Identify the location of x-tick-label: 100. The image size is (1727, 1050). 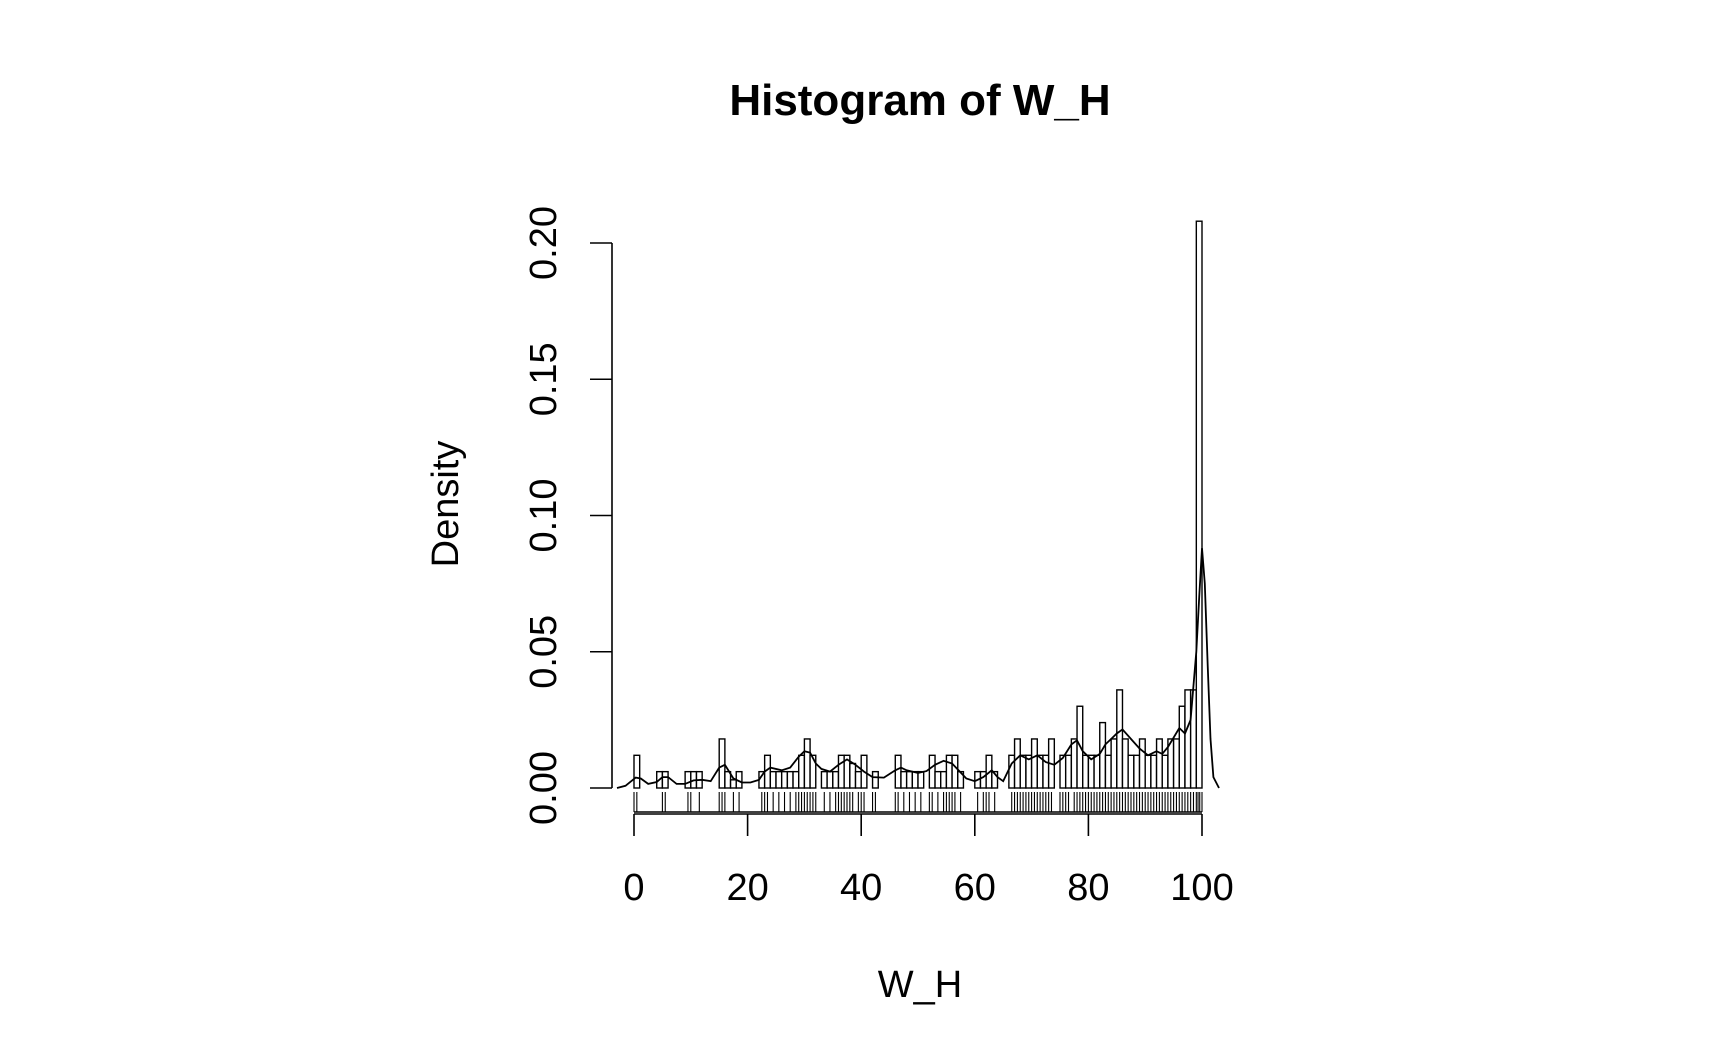
(1201, 888).